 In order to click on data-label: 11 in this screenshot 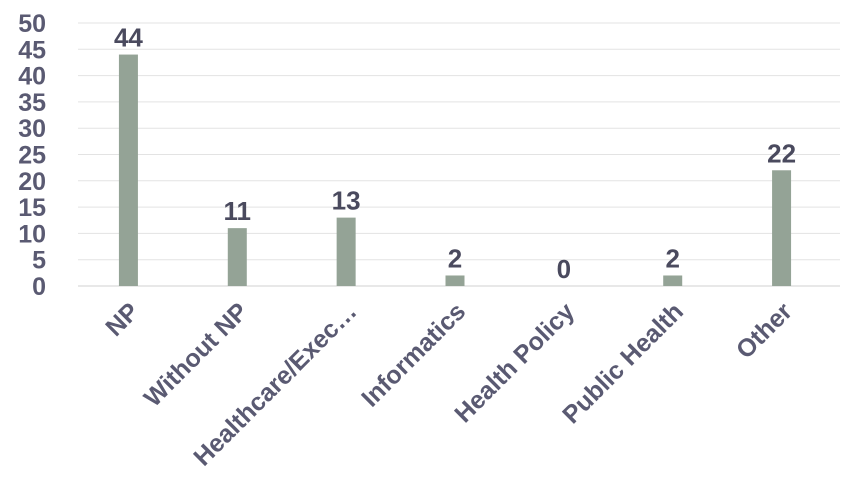, I will do `click(238, 211)`.